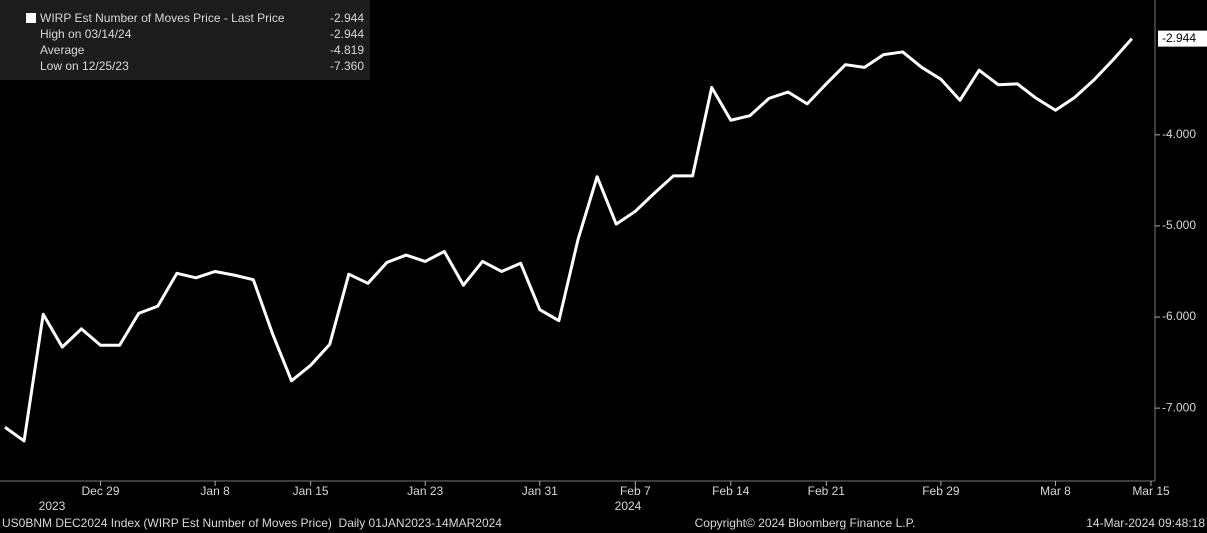  Describe the element at coordinates (347, 18) in the screenshot. I see `legend-value: -2.944` at that location.